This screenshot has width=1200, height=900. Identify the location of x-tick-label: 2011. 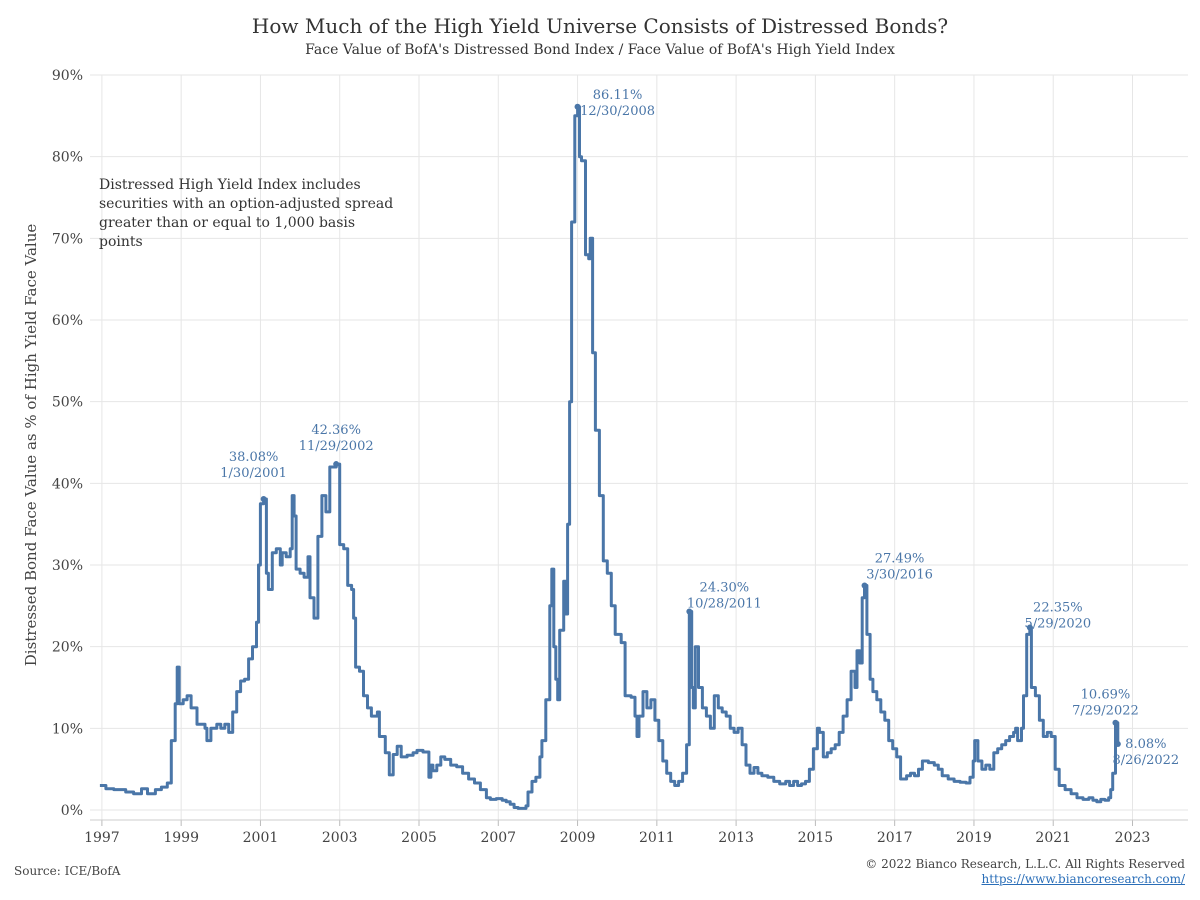
(657, 838).